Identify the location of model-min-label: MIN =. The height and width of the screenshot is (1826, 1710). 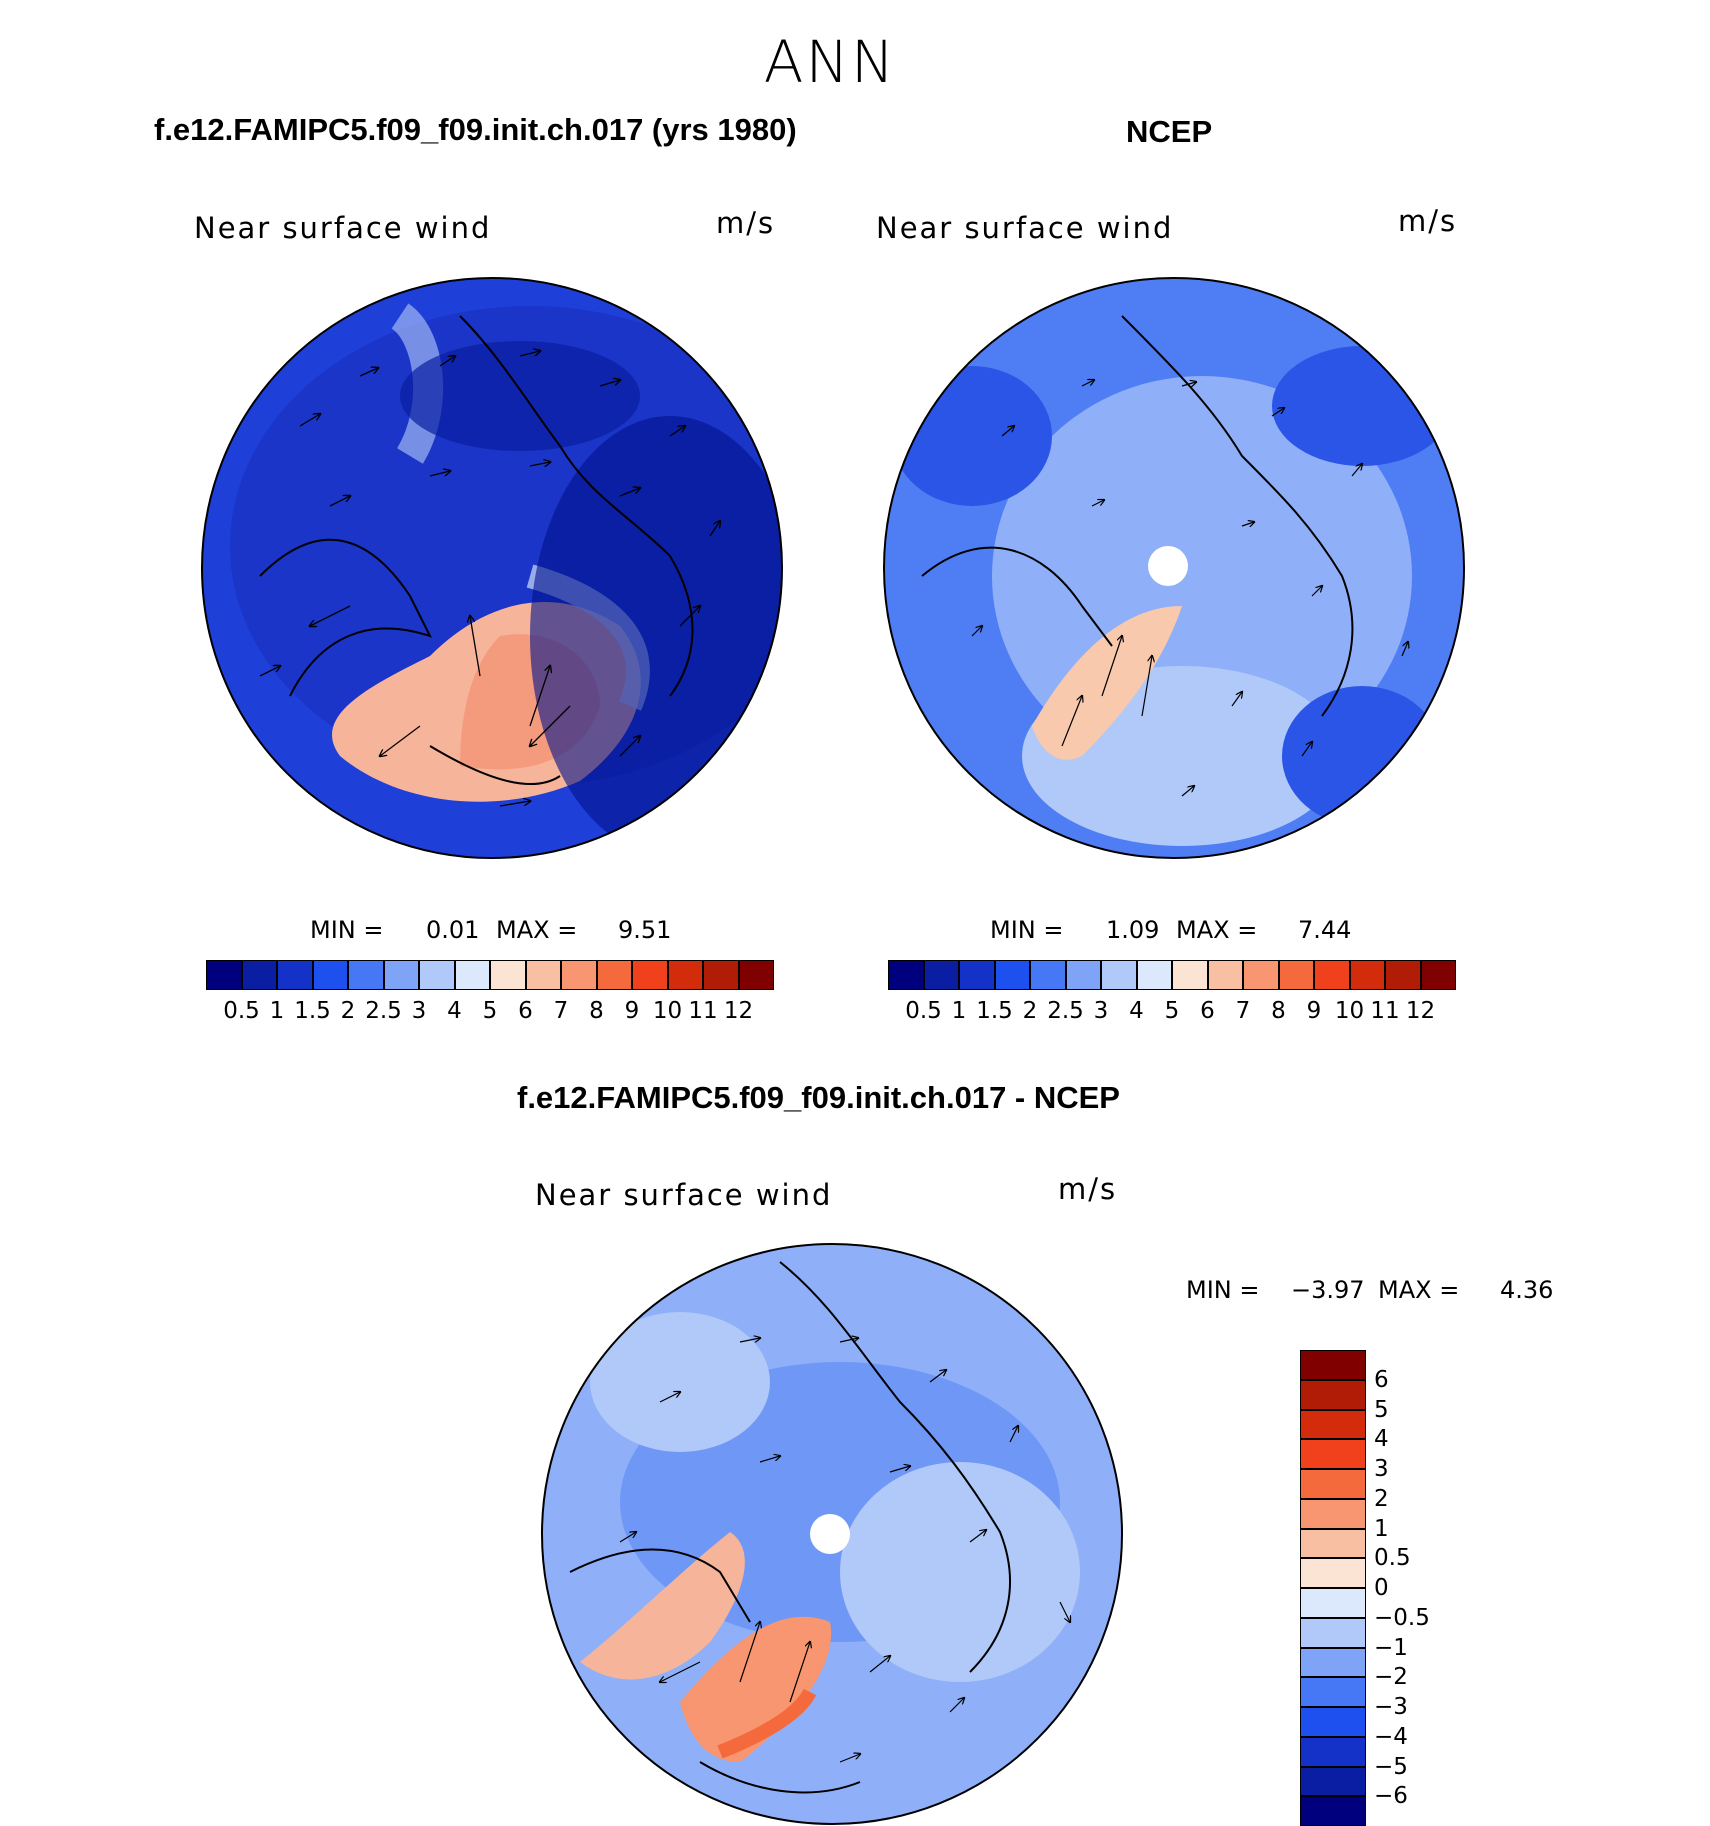
(347, 930).